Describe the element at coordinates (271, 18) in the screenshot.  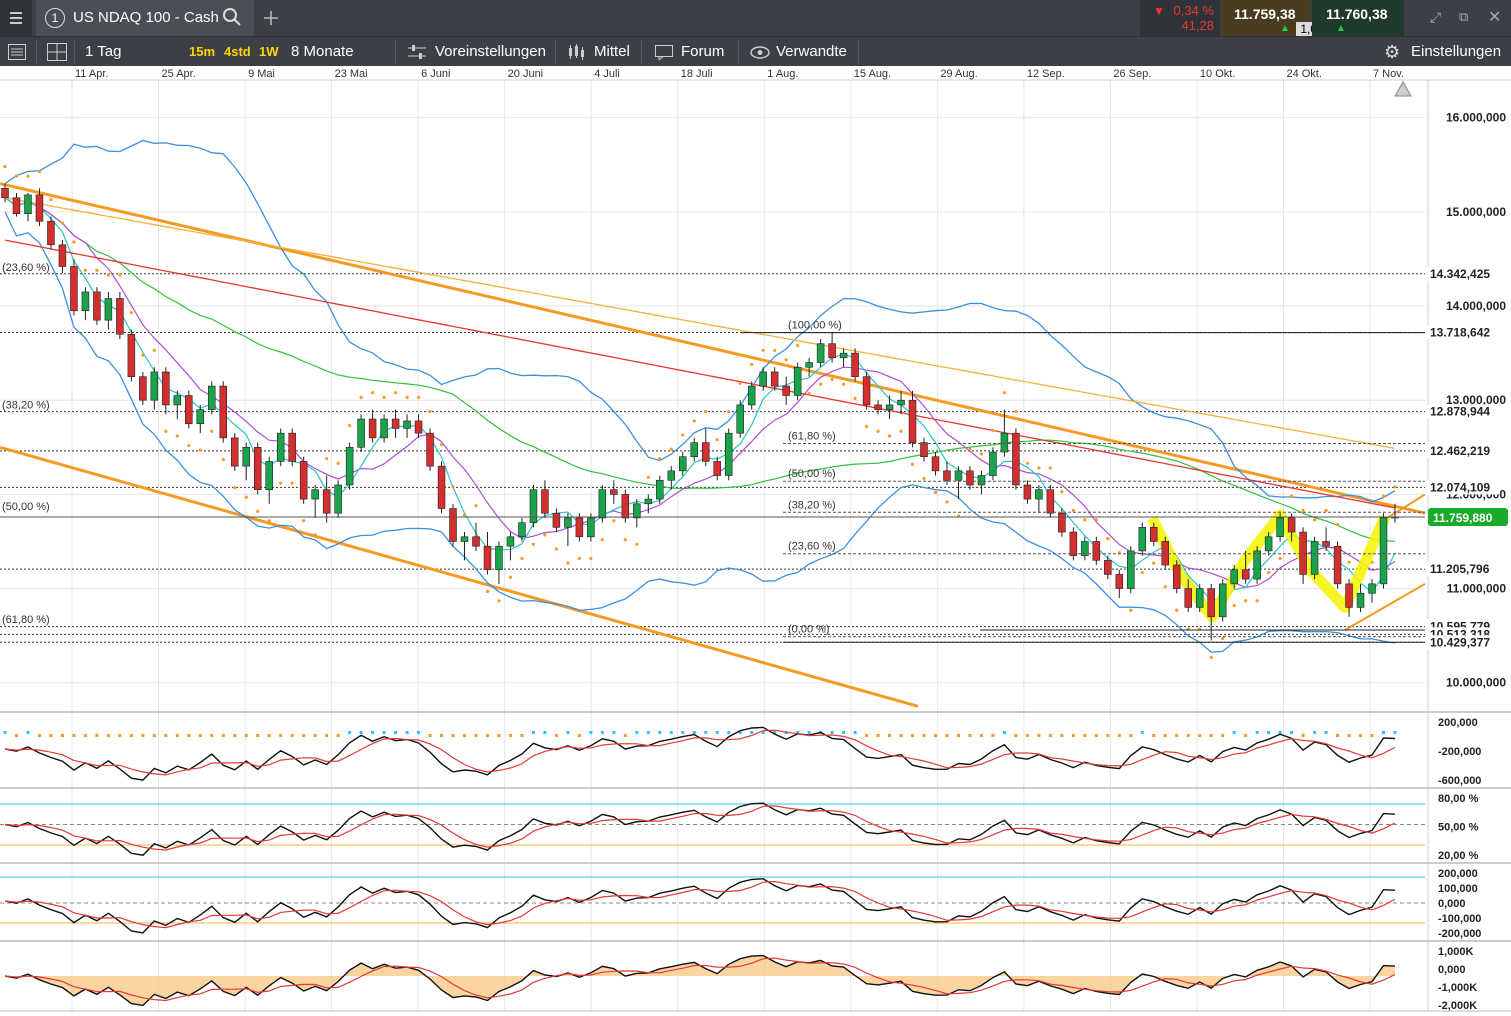
I see `add-tab-icon` at that location.